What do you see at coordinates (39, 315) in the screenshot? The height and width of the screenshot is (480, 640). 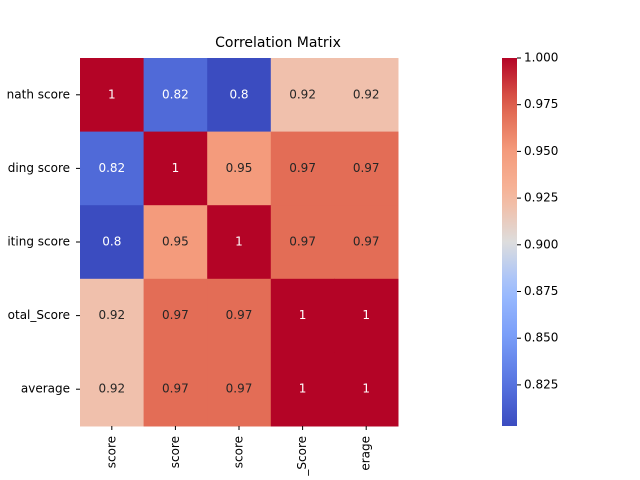 I see `y-tick-label: otal_Score` at bounding box center [39, 315].